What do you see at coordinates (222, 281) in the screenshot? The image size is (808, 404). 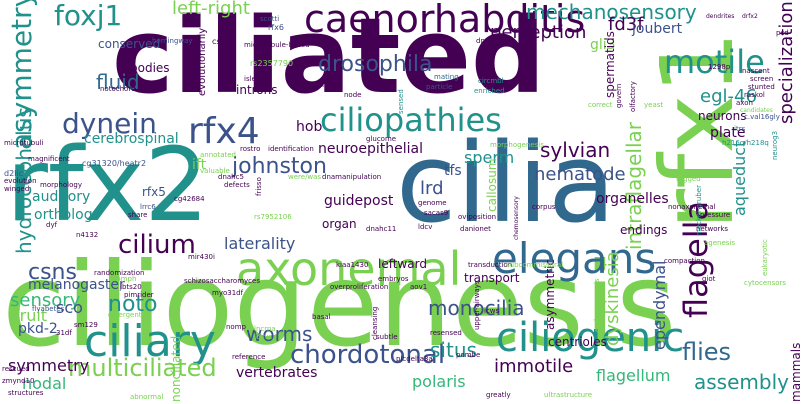 I see `word-schizosaccharomyces: schizosaccharomyces` at bounding box center [222, 281].